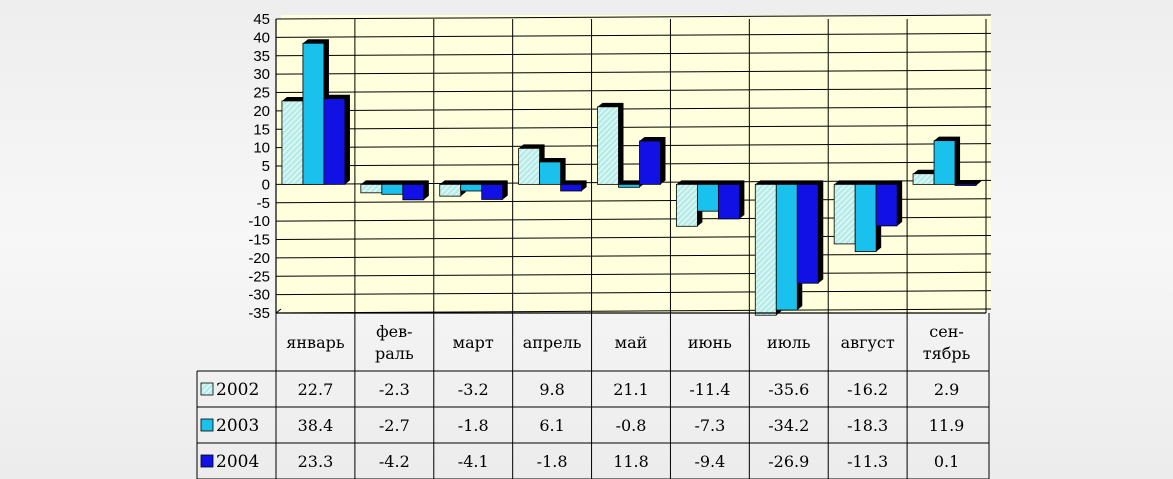  I want to click on table-cell: 11.8, so click(631, 461).